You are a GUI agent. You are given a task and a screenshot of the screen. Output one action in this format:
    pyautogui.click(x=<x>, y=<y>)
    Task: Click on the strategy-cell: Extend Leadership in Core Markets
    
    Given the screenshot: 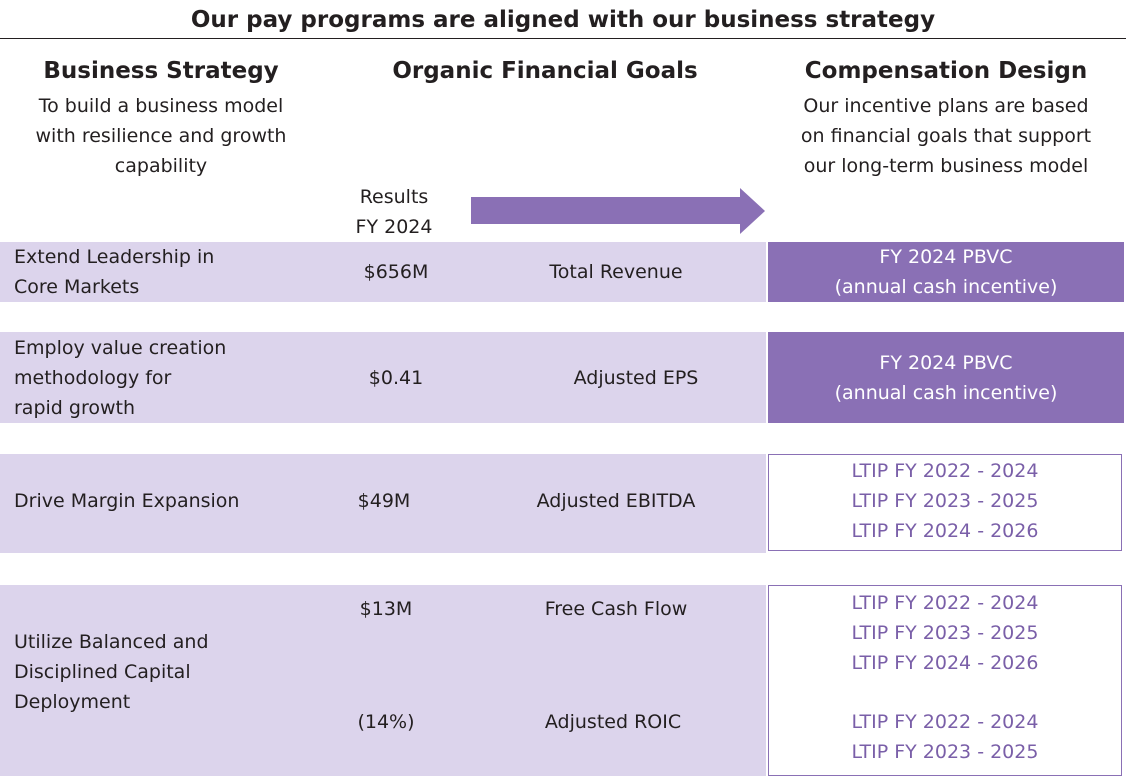 What is the action you would take?
    pyautogui.click(x=114, y=272)
    